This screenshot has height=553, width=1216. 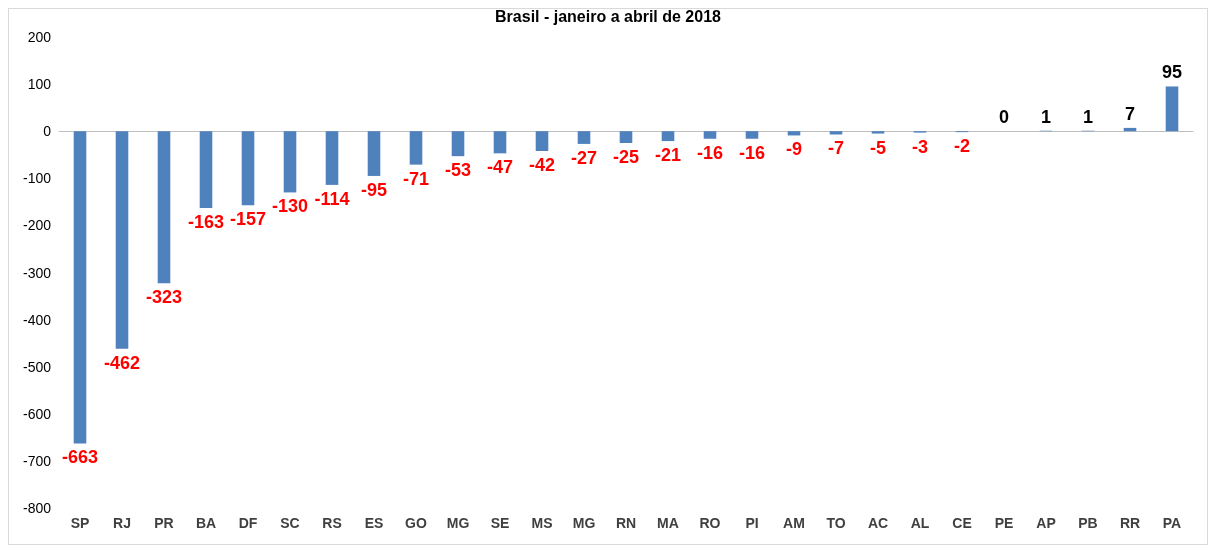 What do you see at coordinates (248, 523) in the screenshot?
I see `x-tick-label: DF` at bounding box center [248, 523].